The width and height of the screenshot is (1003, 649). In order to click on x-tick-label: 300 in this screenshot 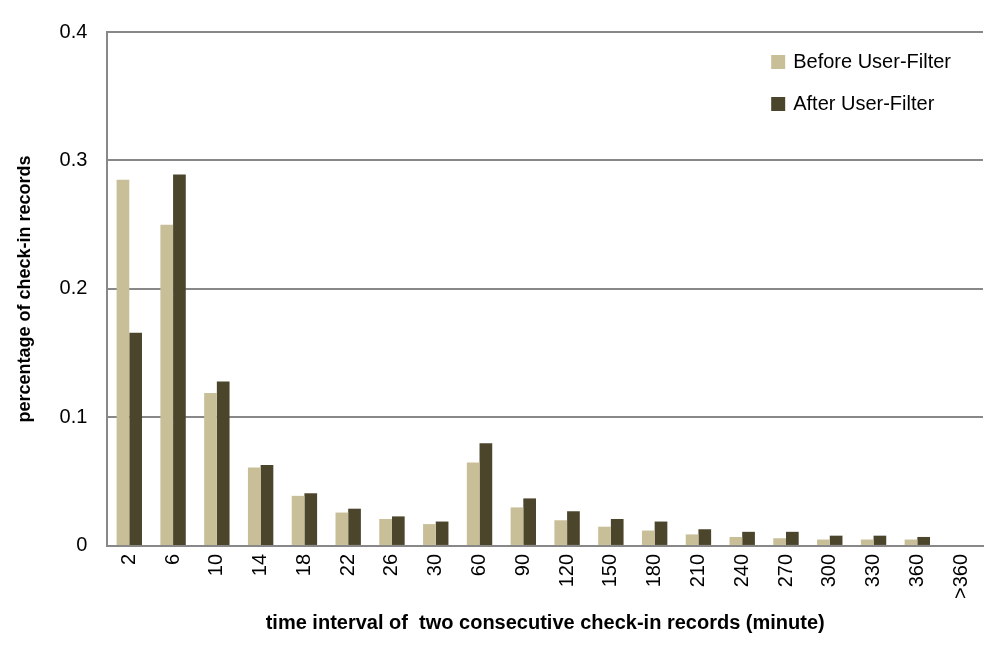, I will do `click(828, 570)`.